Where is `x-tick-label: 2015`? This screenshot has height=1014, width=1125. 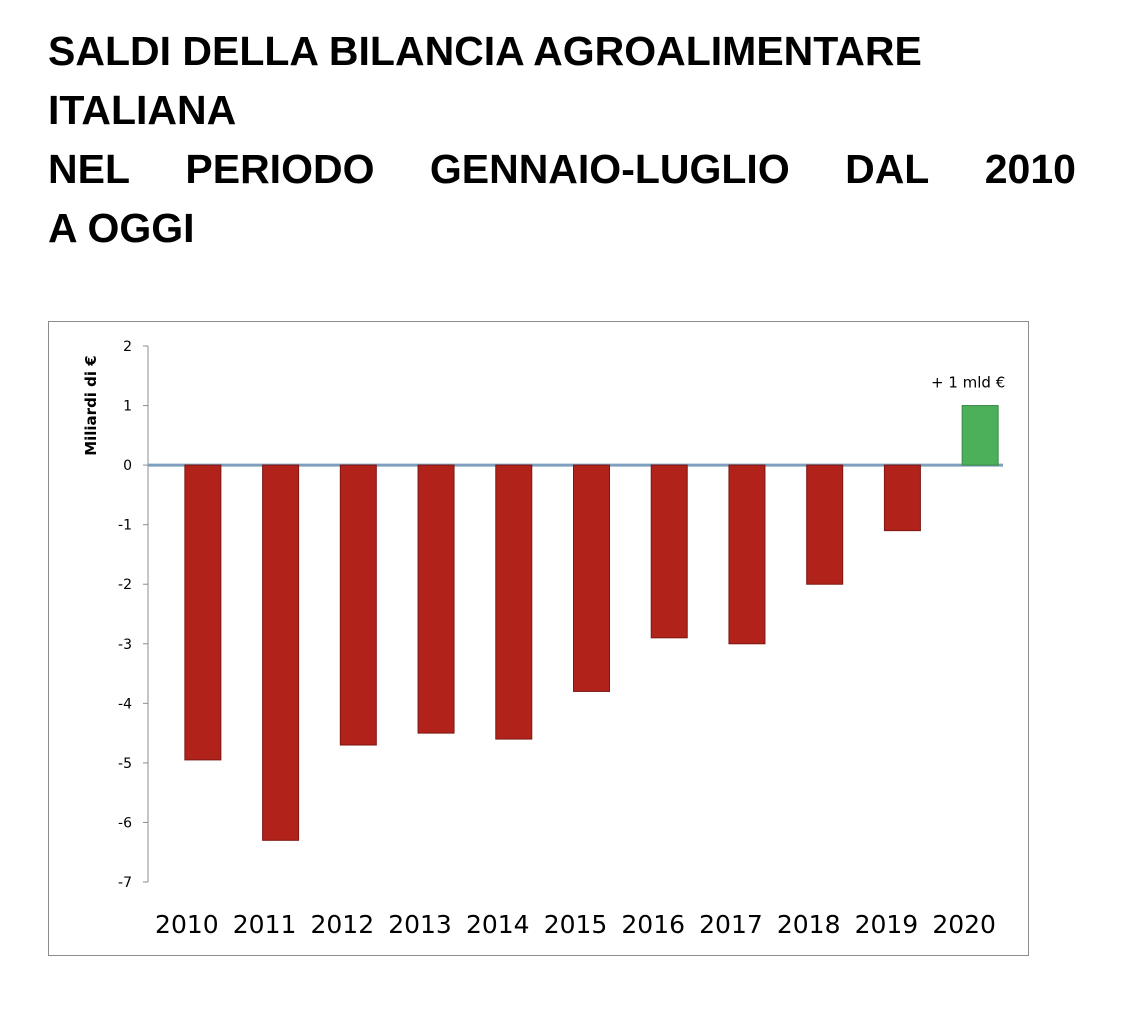
x-tick-label: 2015 is located at coordinates (576, 924).